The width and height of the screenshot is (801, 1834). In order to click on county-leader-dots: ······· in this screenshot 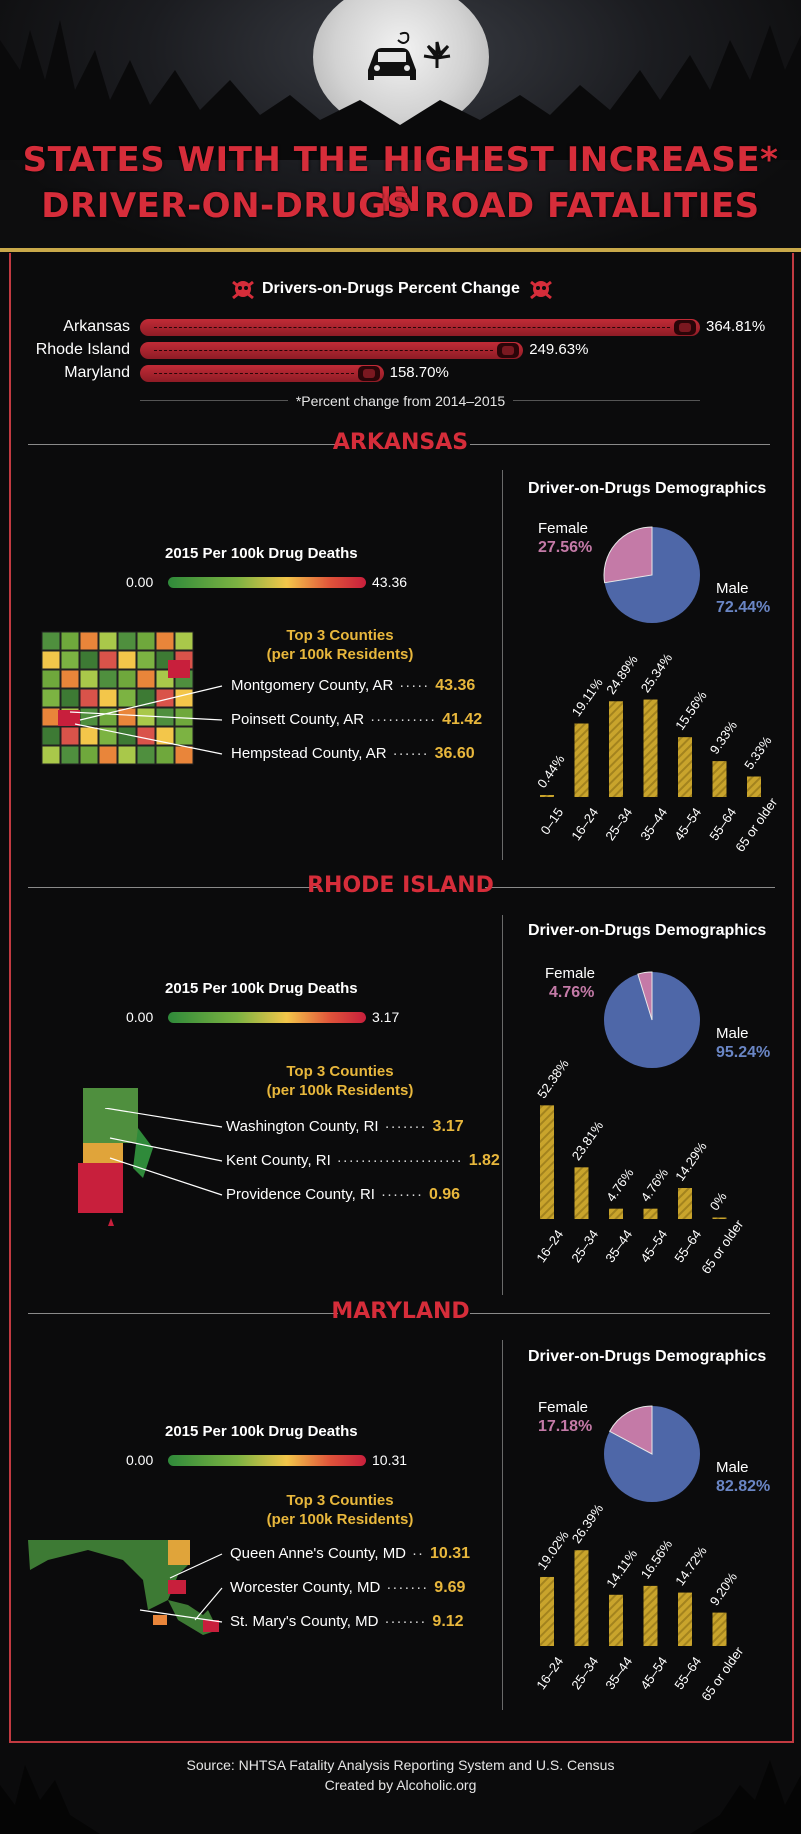, I will do `click(407, 1587)`.